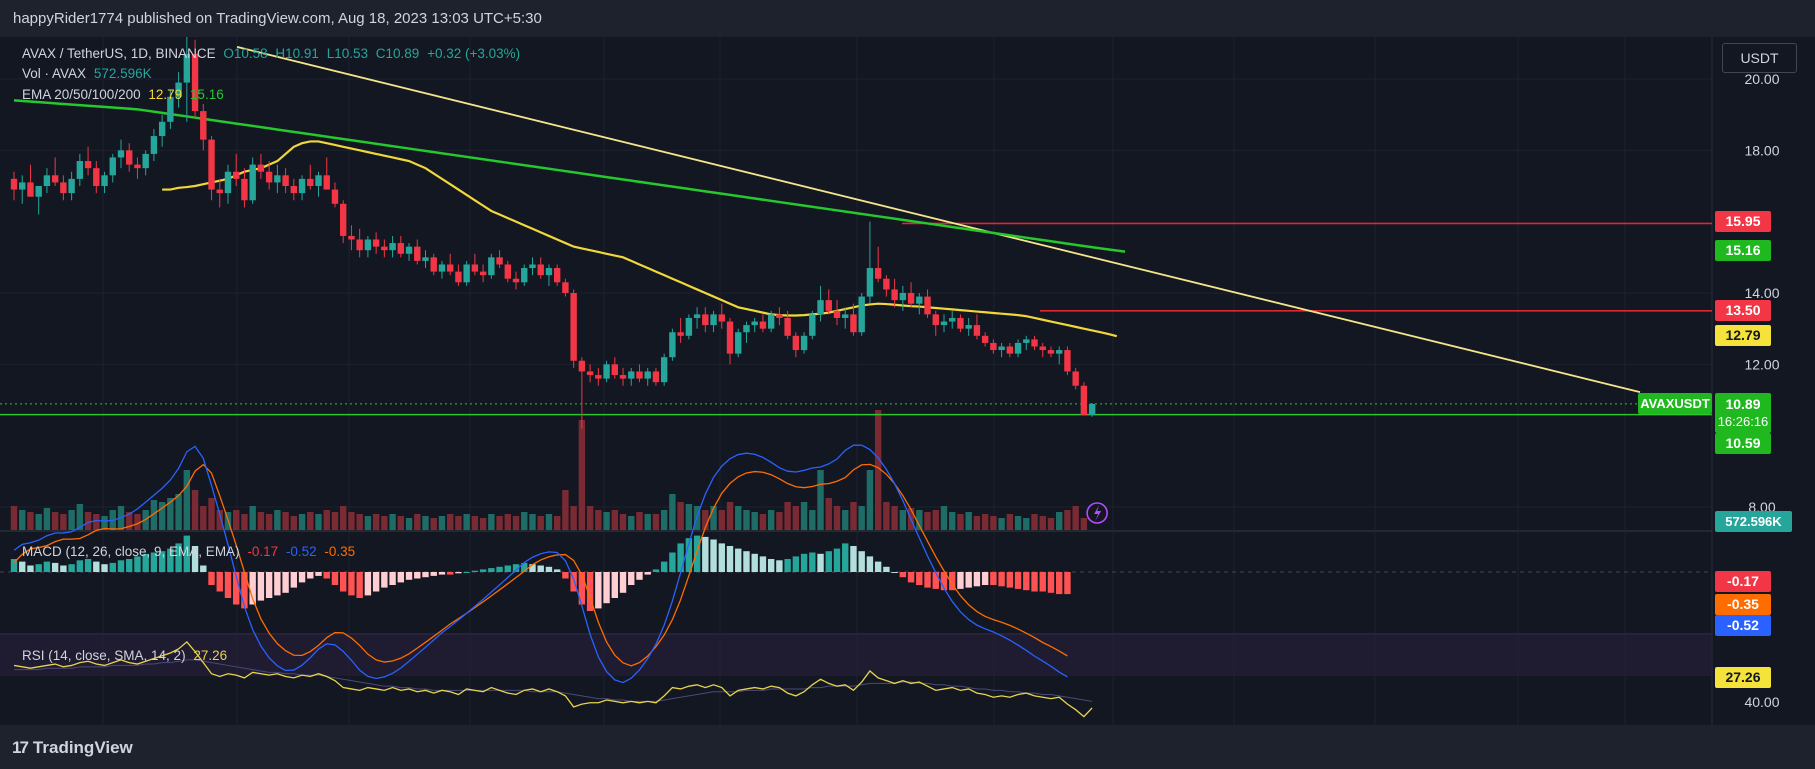  Describe the element at coordinates (131, 551) in the screenshot. I see `macd-legend-label: MACD (12, 26, close, 9, EMA, EMA)` at that location.